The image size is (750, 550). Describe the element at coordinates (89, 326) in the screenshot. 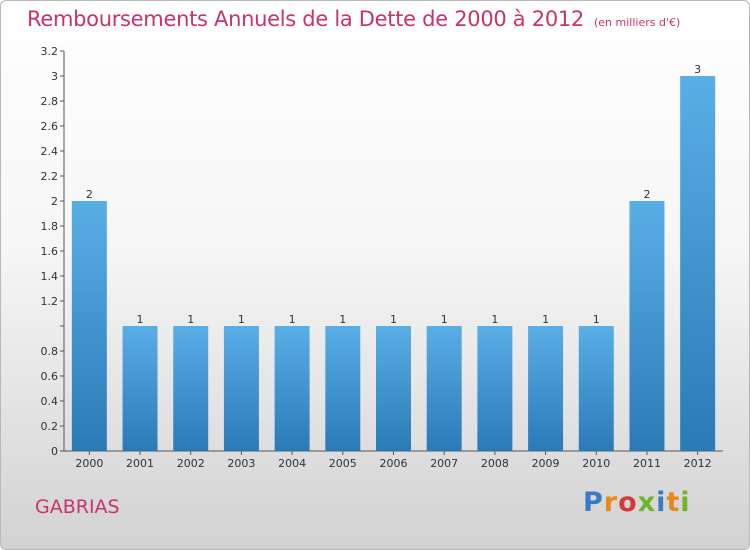

I see `bar-2000` at that location.